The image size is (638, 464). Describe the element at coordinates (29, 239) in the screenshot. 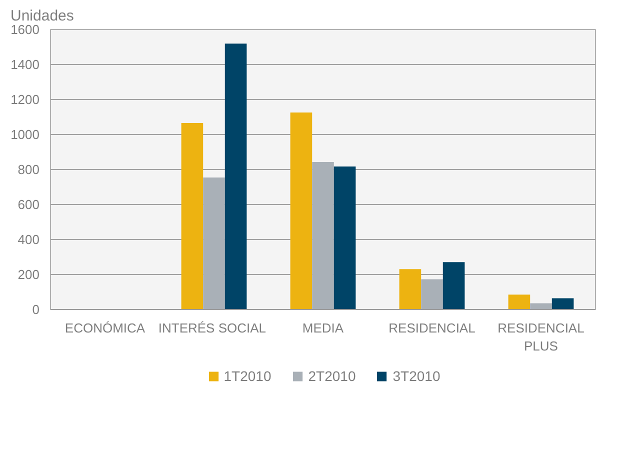

I see `y-tick-label: 400` at that location.